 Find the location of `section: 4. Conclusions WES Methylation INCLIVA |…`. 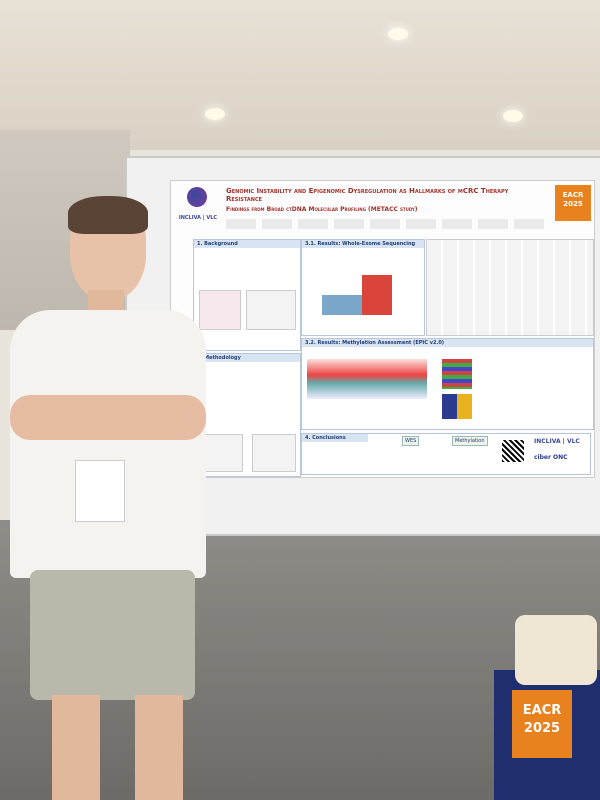

section: 4. Conclusions WES Methylation INCLIVA |… is located at coordinates (446, 454).